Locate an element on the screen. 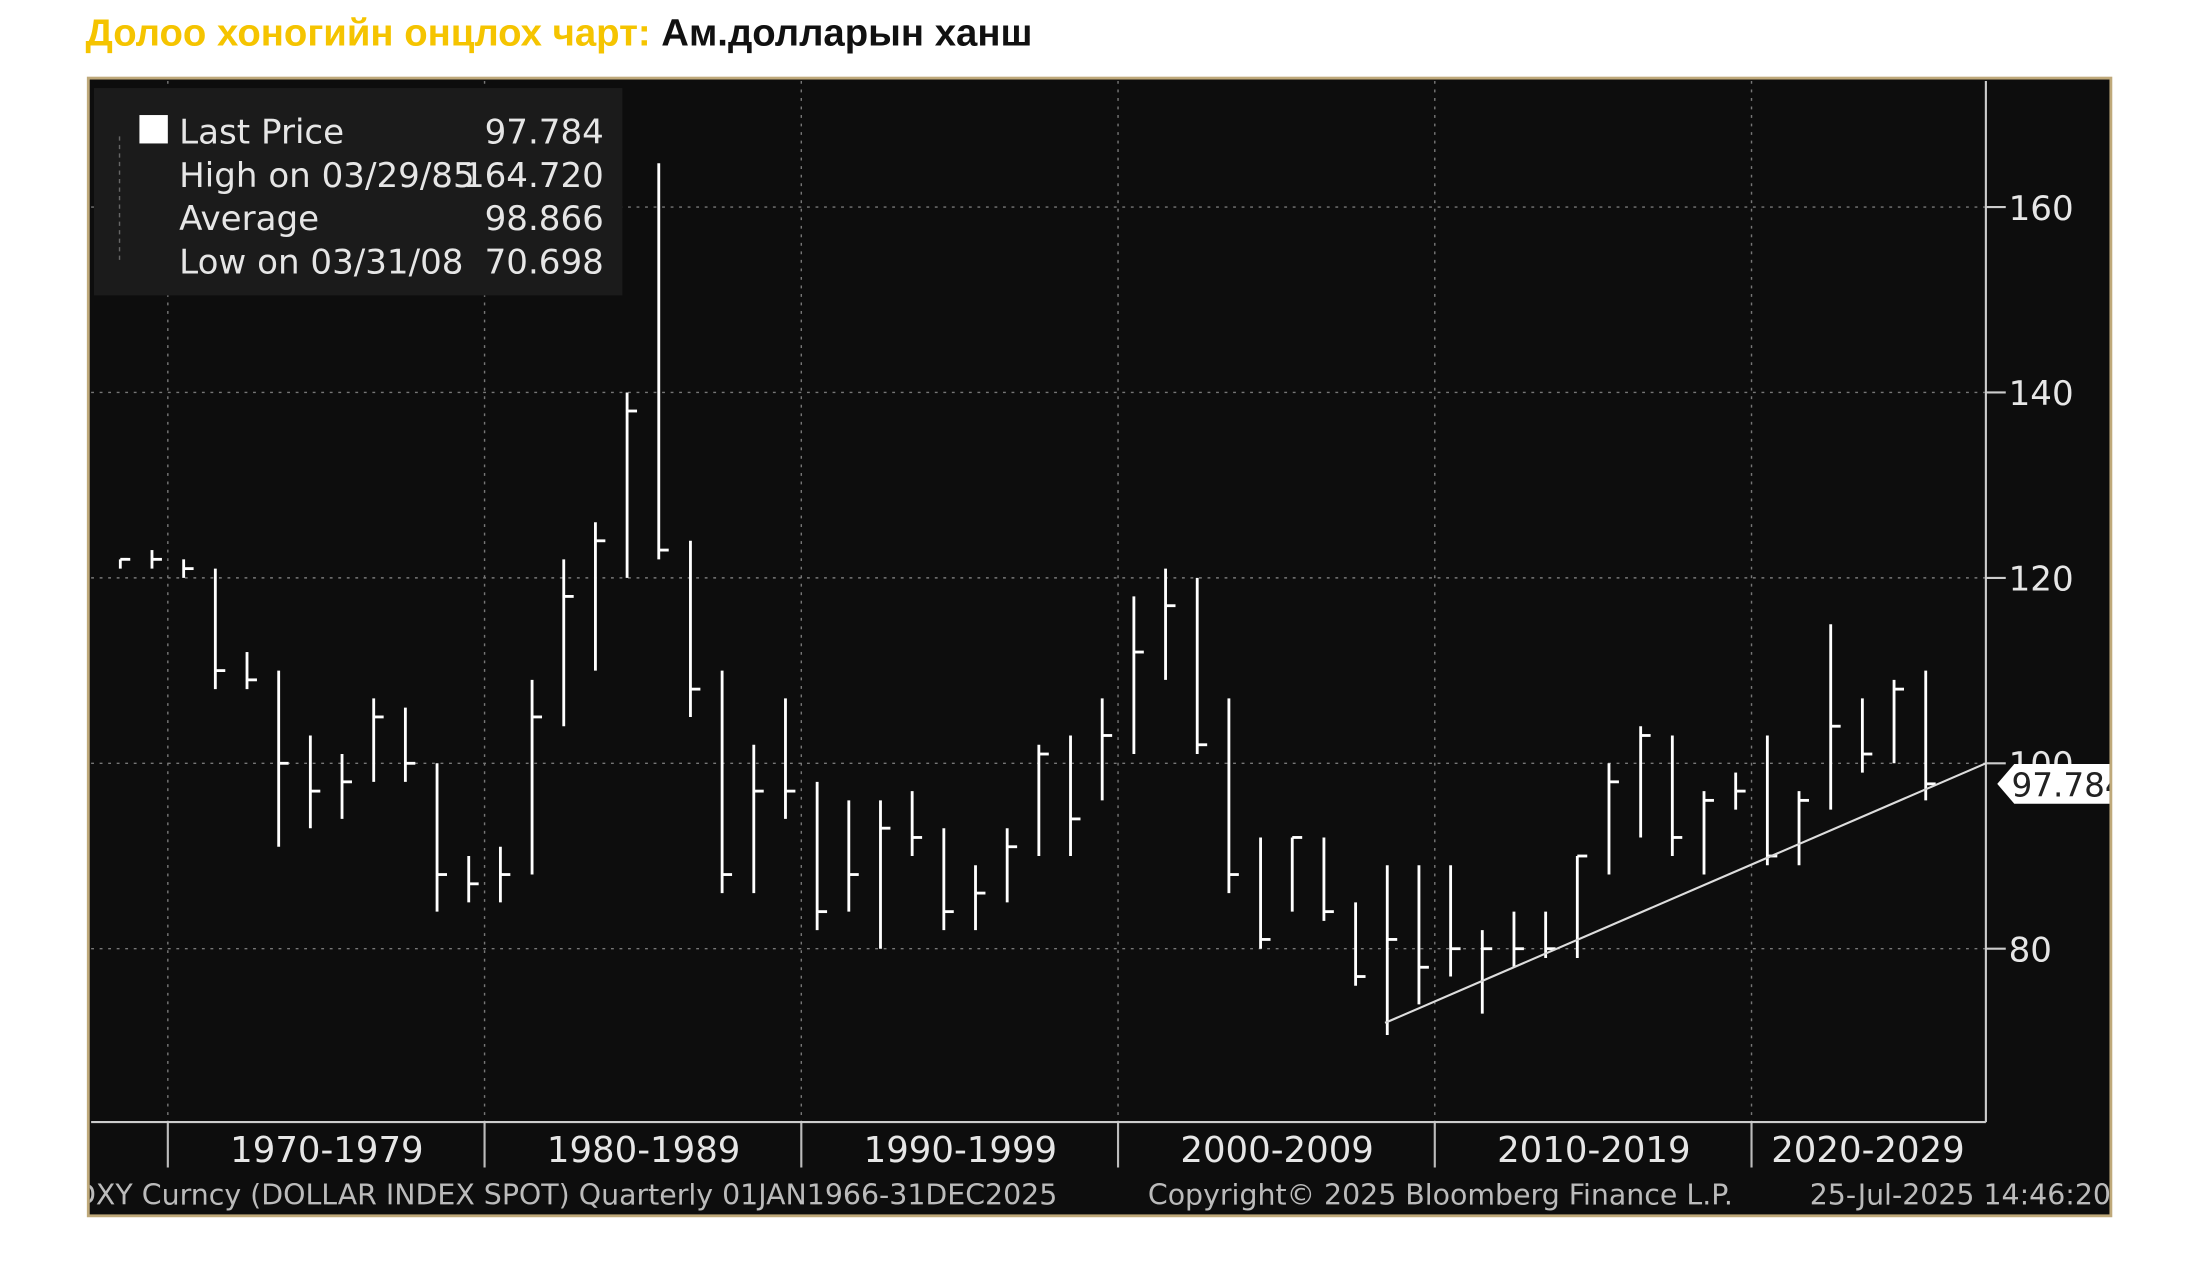 This screenshot has height=1284, width=2202. y-tick-label: 160 is located at coordinates (2041, 209).